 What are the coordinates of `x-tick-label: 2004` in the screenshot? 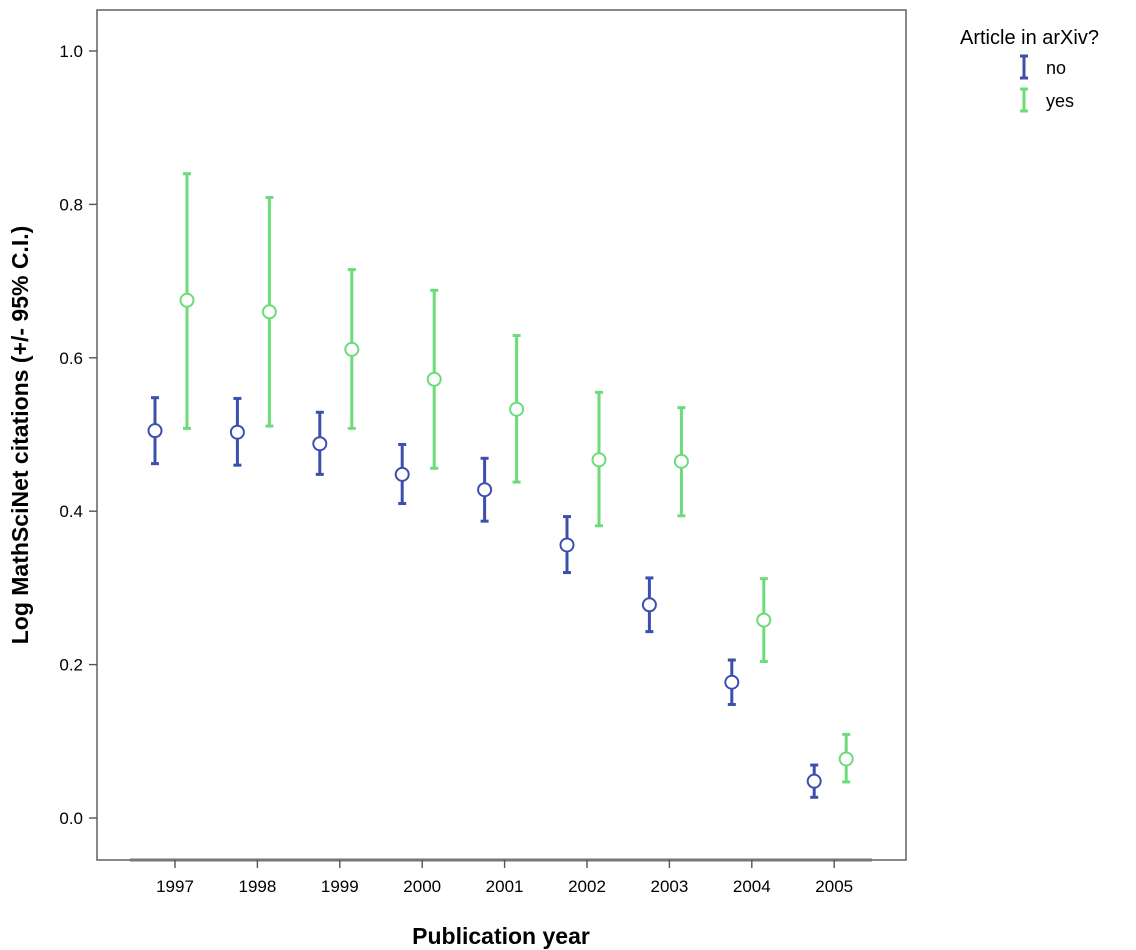 It's located at (752, 886).